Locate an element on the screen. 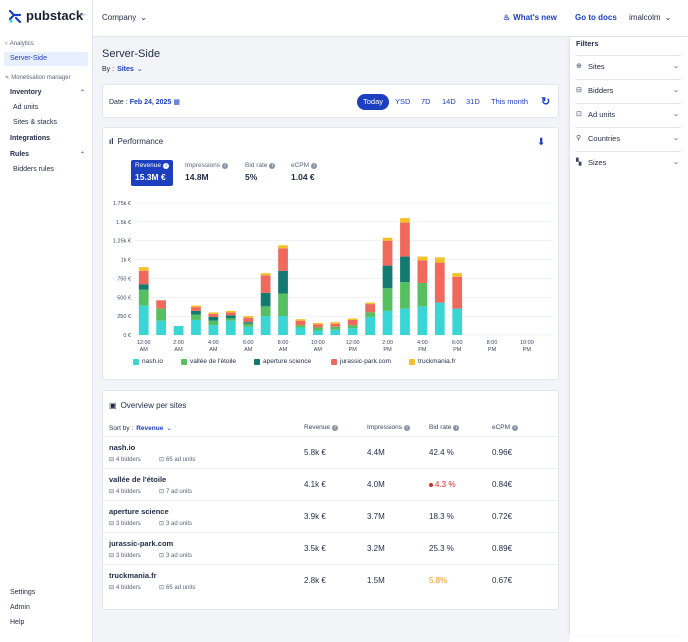 Image resolution: width=688 pixels, height=642 pixels. x-tick-label: AM is located at coordinates (248, 350).